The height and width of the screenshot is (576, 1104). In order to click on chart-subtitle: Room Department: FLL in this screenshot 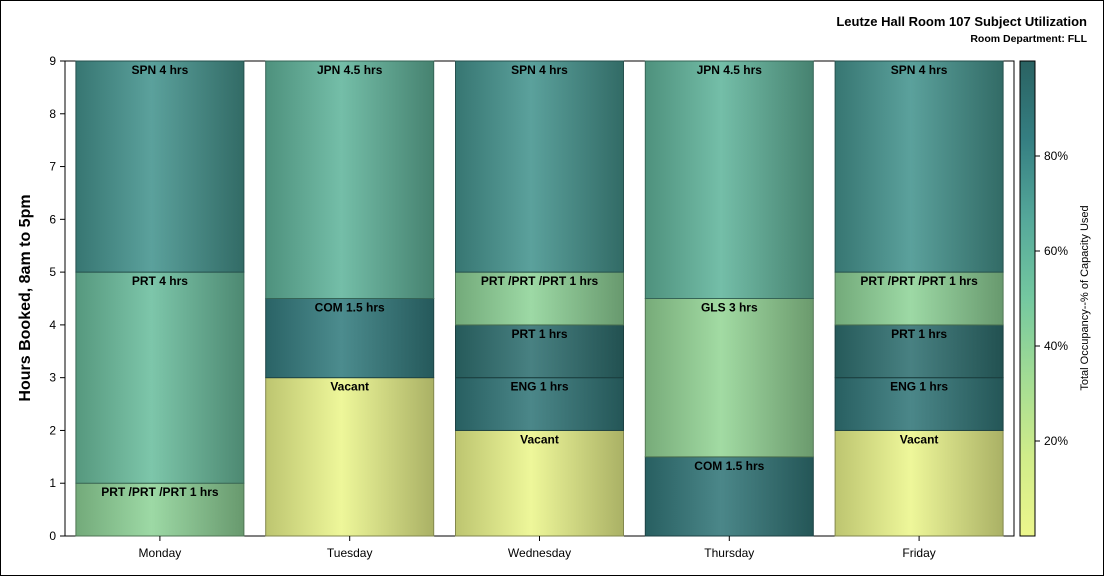, I will do `click(1028, 39)`.